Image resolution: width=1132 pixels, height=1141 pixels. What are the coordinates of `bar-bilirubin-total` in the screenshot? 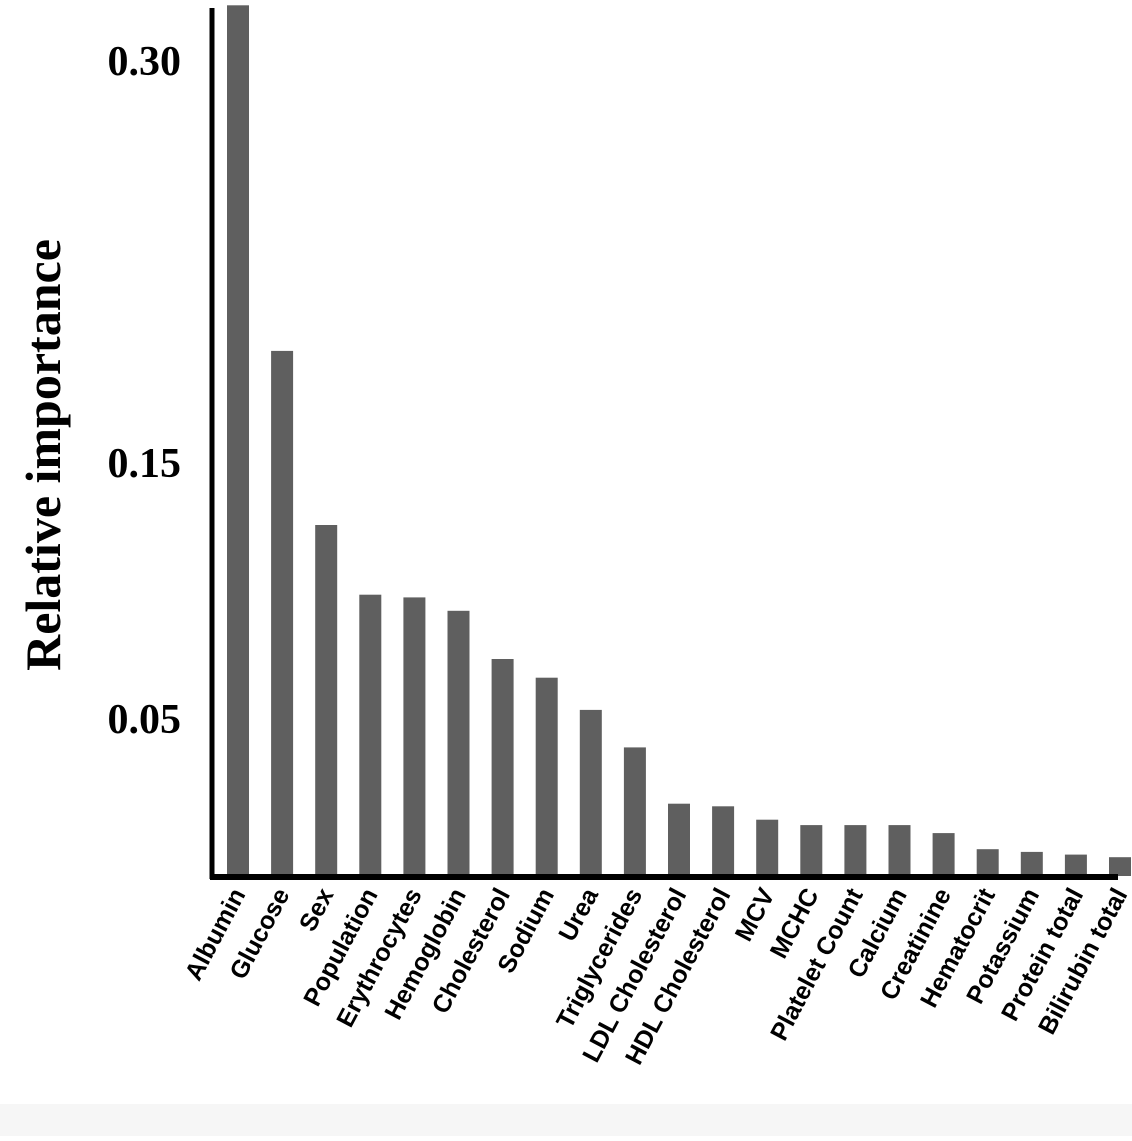 It's located at (1120, 866).